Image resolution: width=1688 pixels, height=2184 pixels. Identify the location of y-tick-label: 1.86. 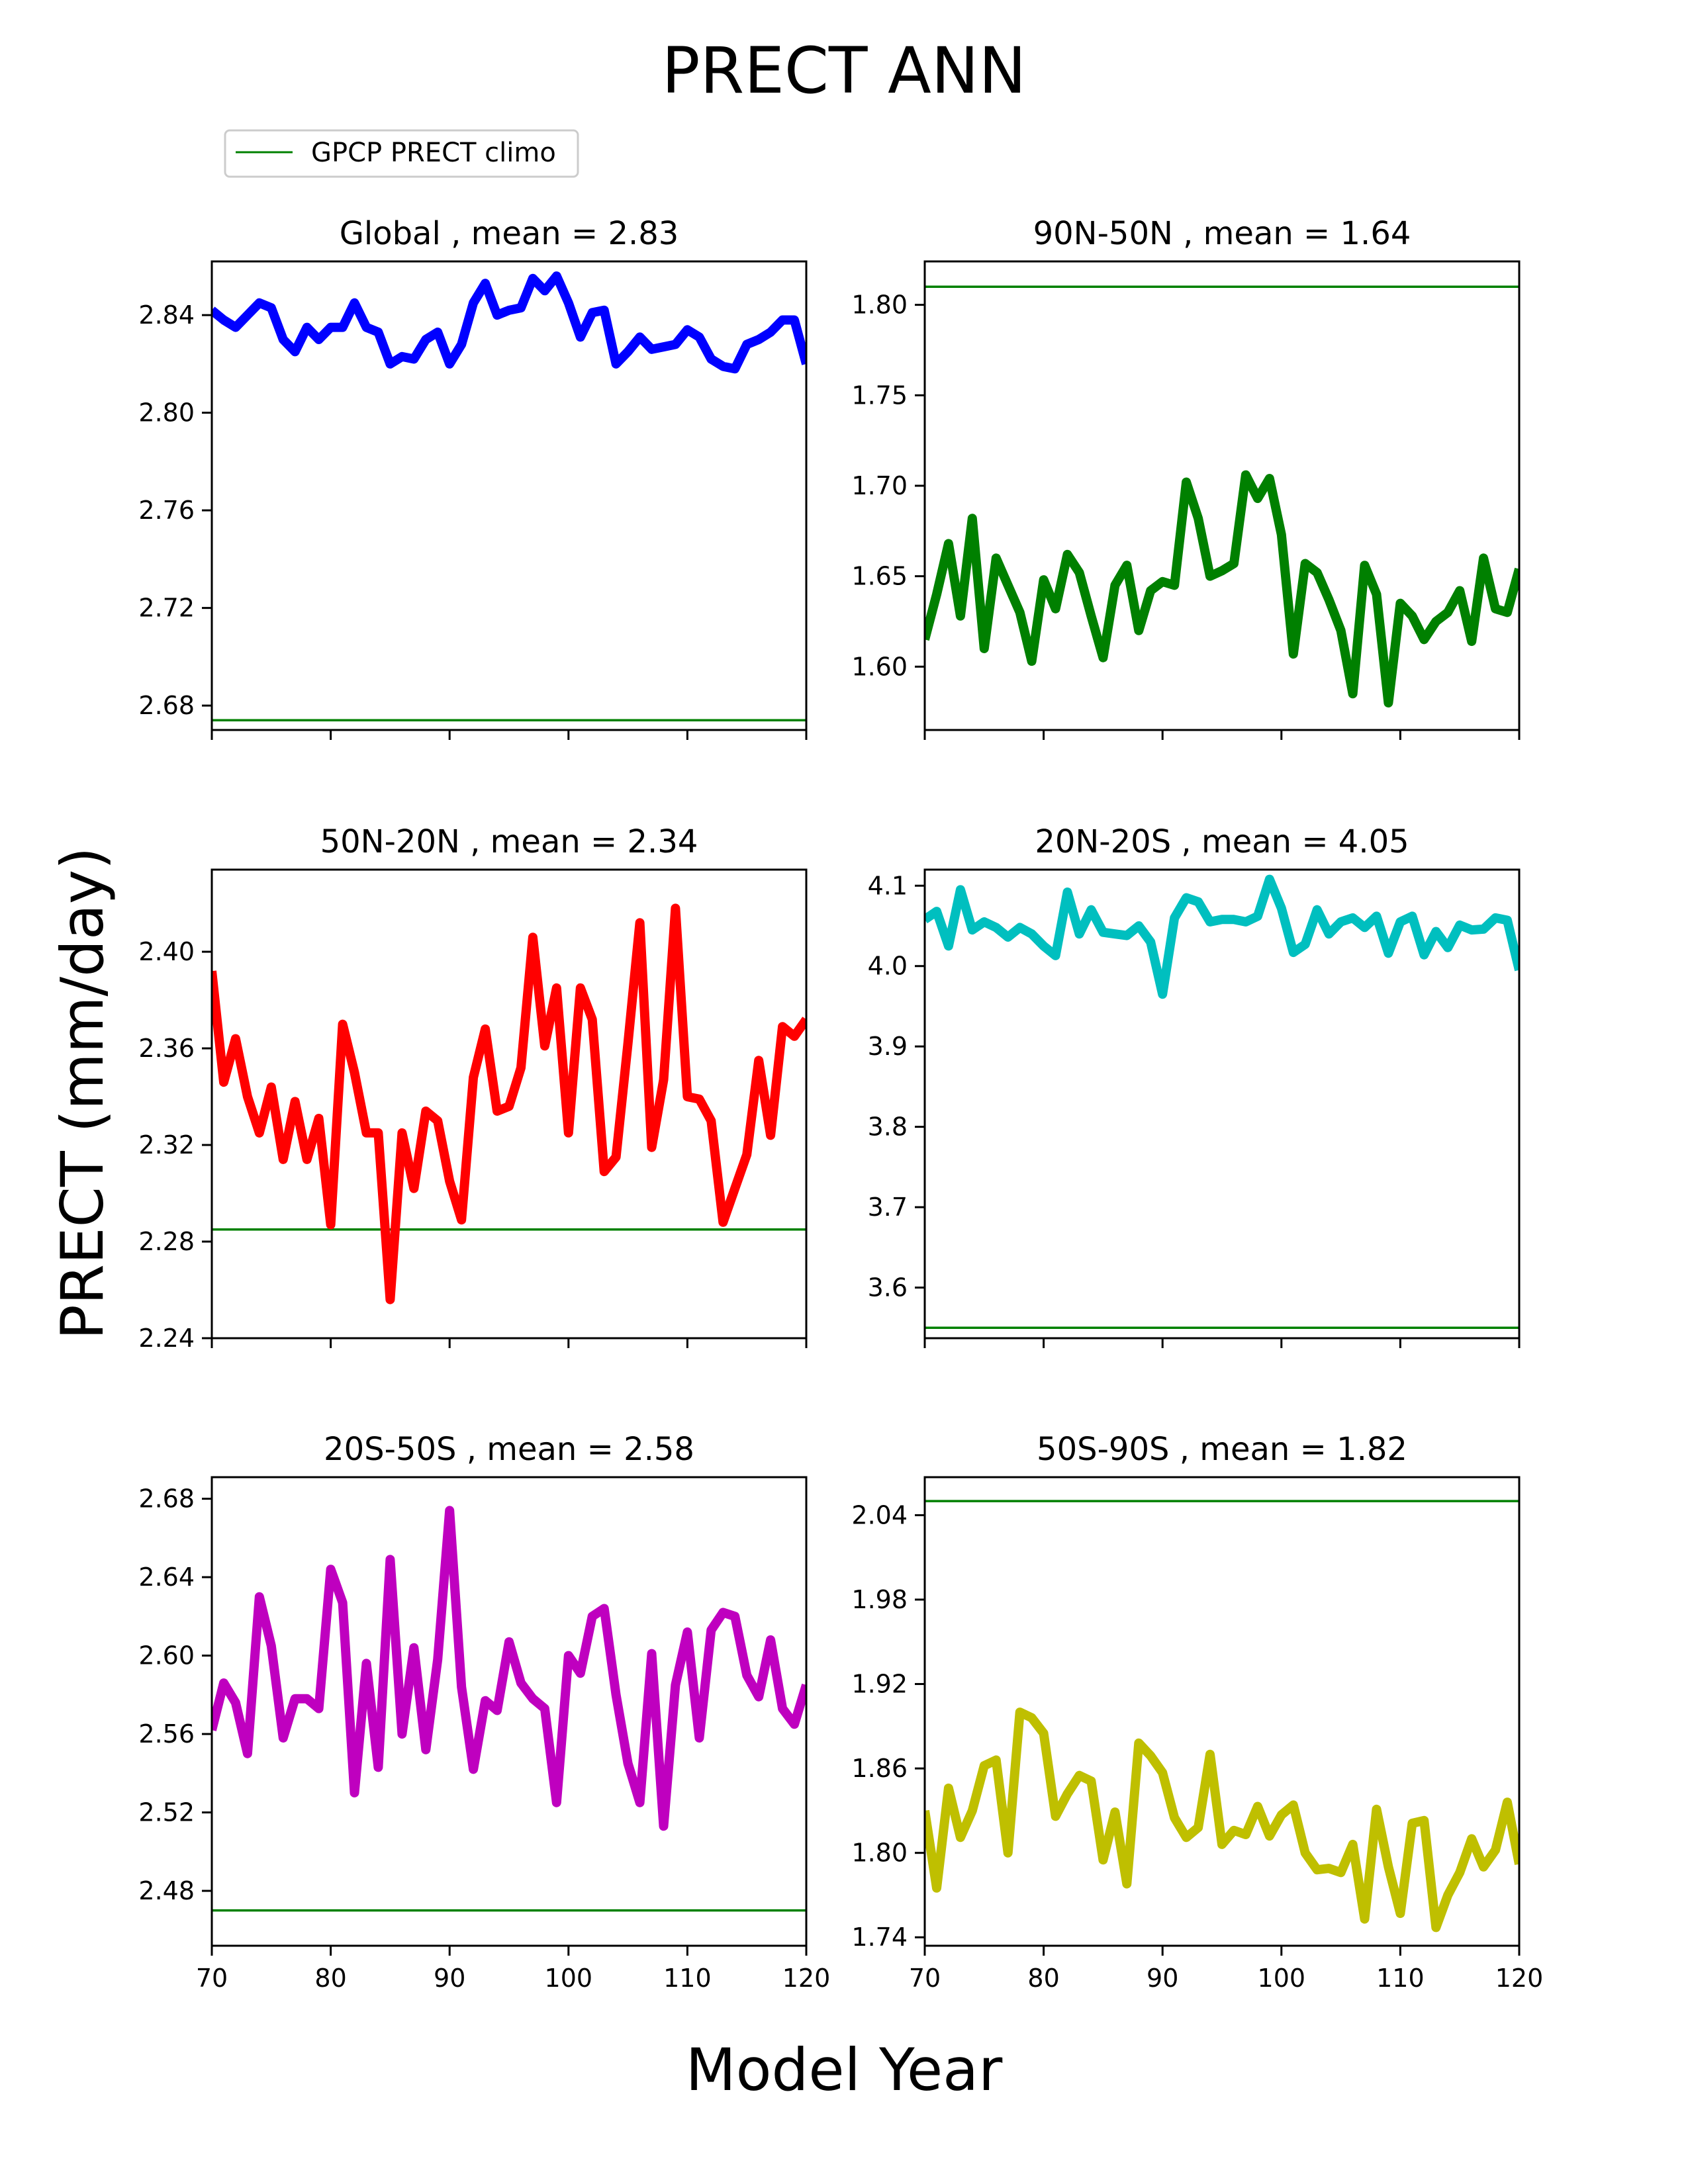
(879, 1769).